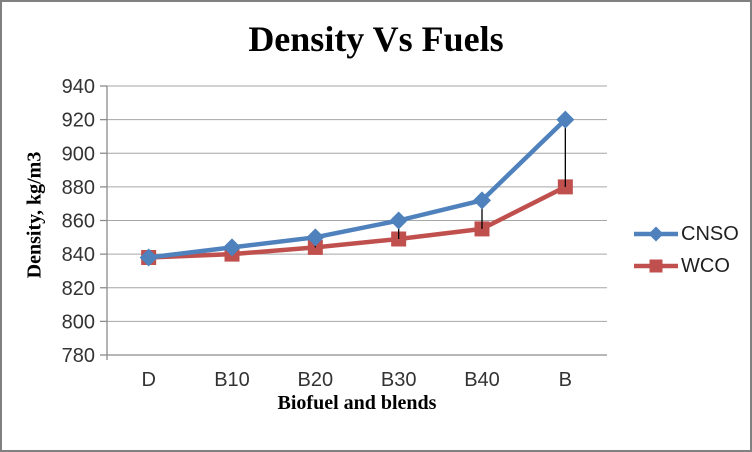  What do you see at coordinates (78, 154) in the screenshot?
I see `y-tick-label: 900` at bounding box center [78, 154].